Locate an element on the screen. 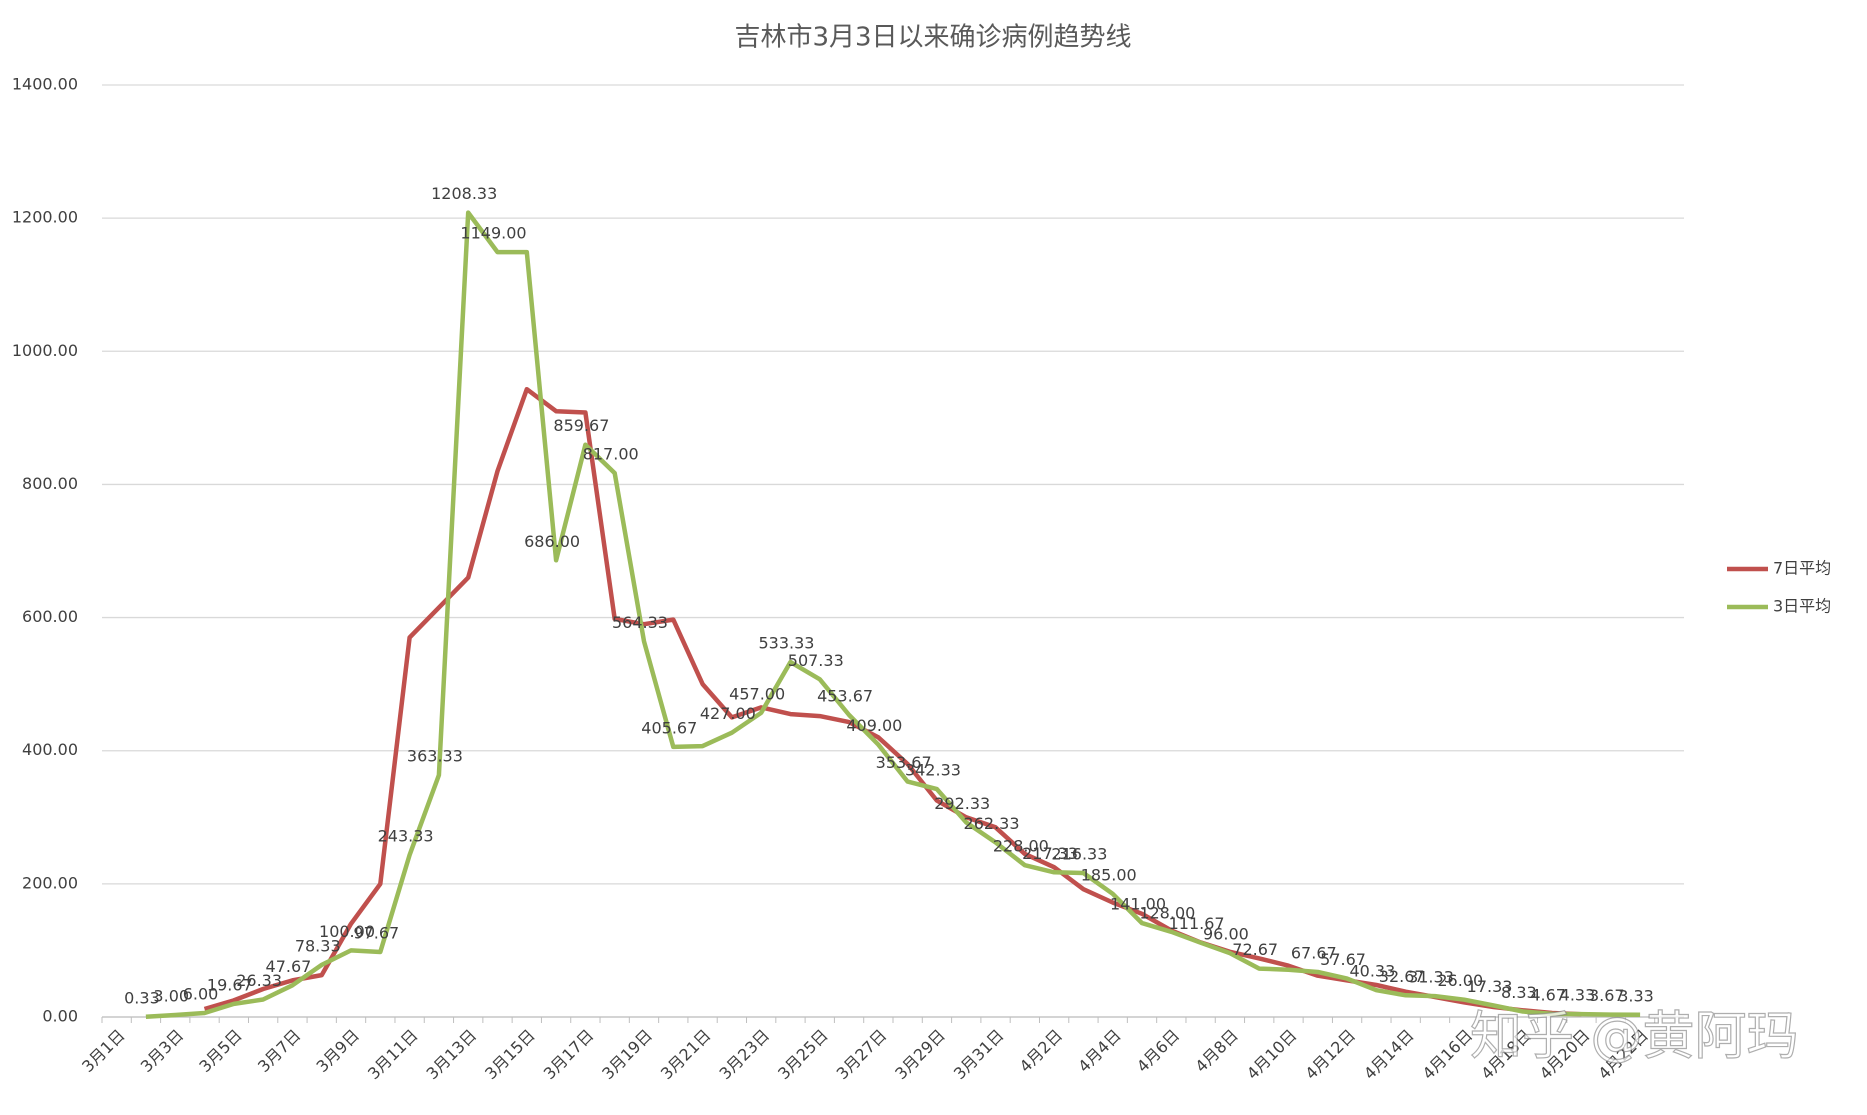 The width and height of the screenshot is (1867, 1115). data-label: 78.33 is located at coordinates (318, 945).